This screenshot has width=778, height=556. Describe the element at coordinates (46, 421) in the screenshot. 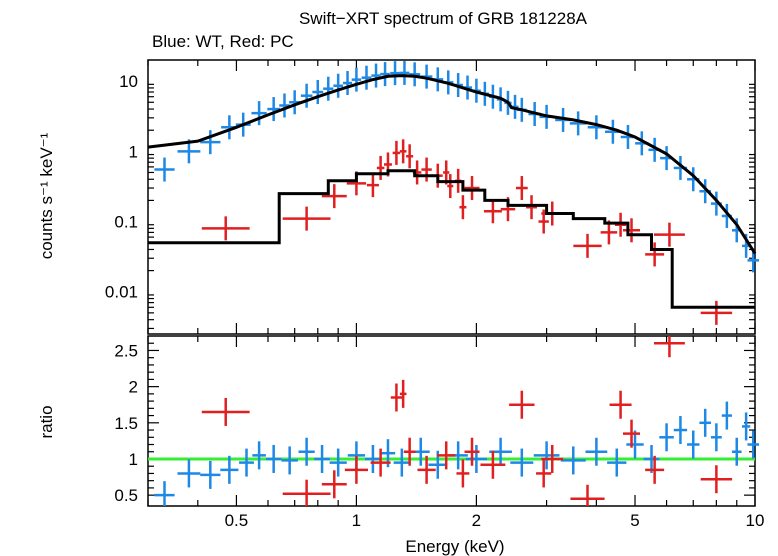

I see `ratio-y-axis-label: ratio` at that location.